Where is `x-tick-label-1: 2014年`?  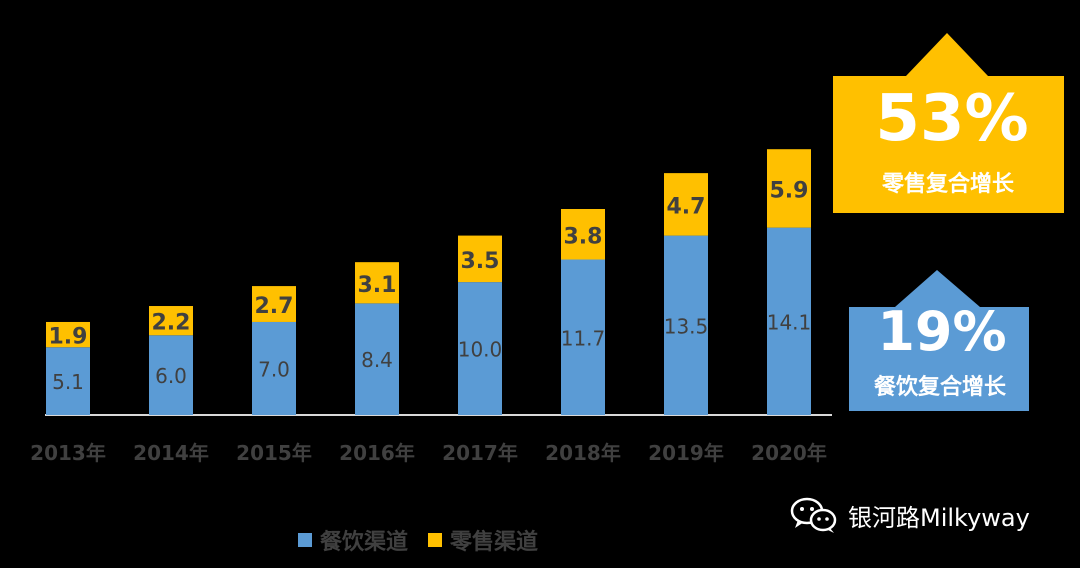 x-tick-label-1: 2014年 is located at coordinates (171, 453).